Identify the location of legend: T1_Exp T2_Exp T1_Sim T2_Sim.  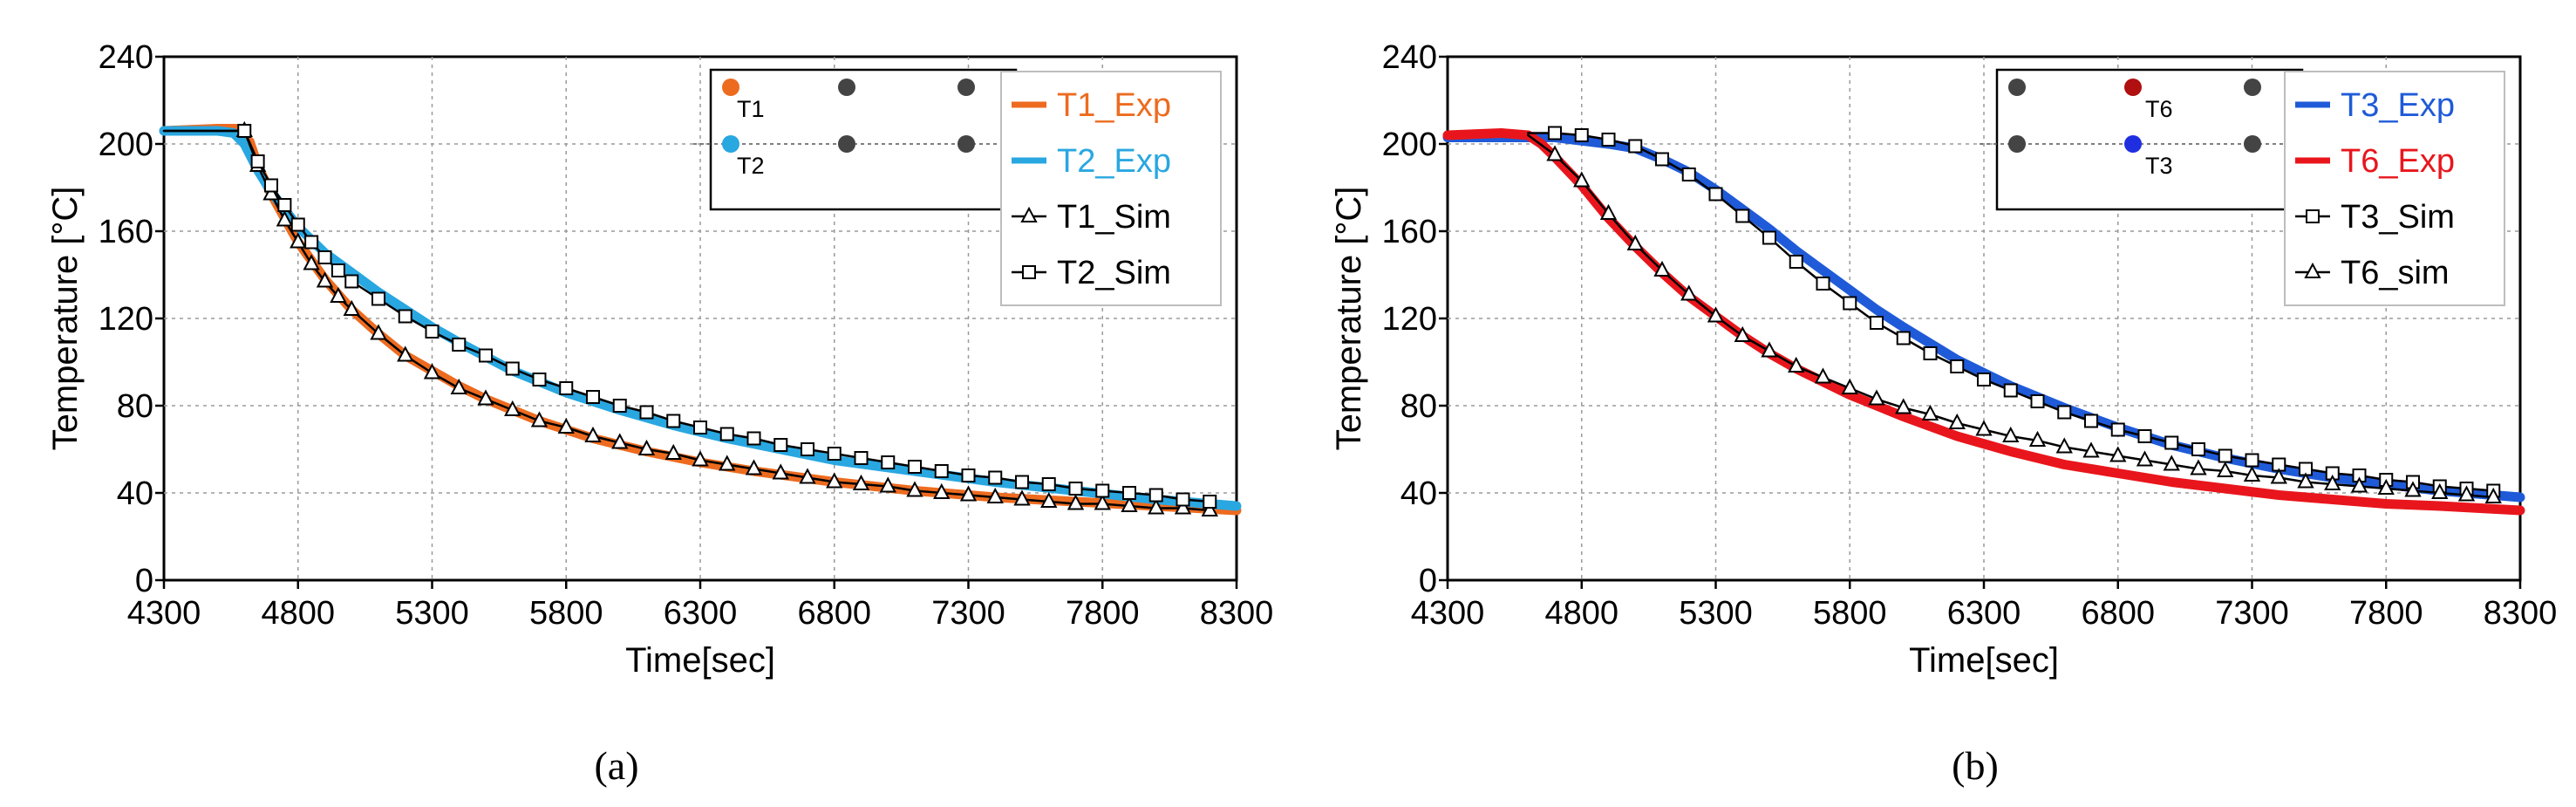
(1111, 188).